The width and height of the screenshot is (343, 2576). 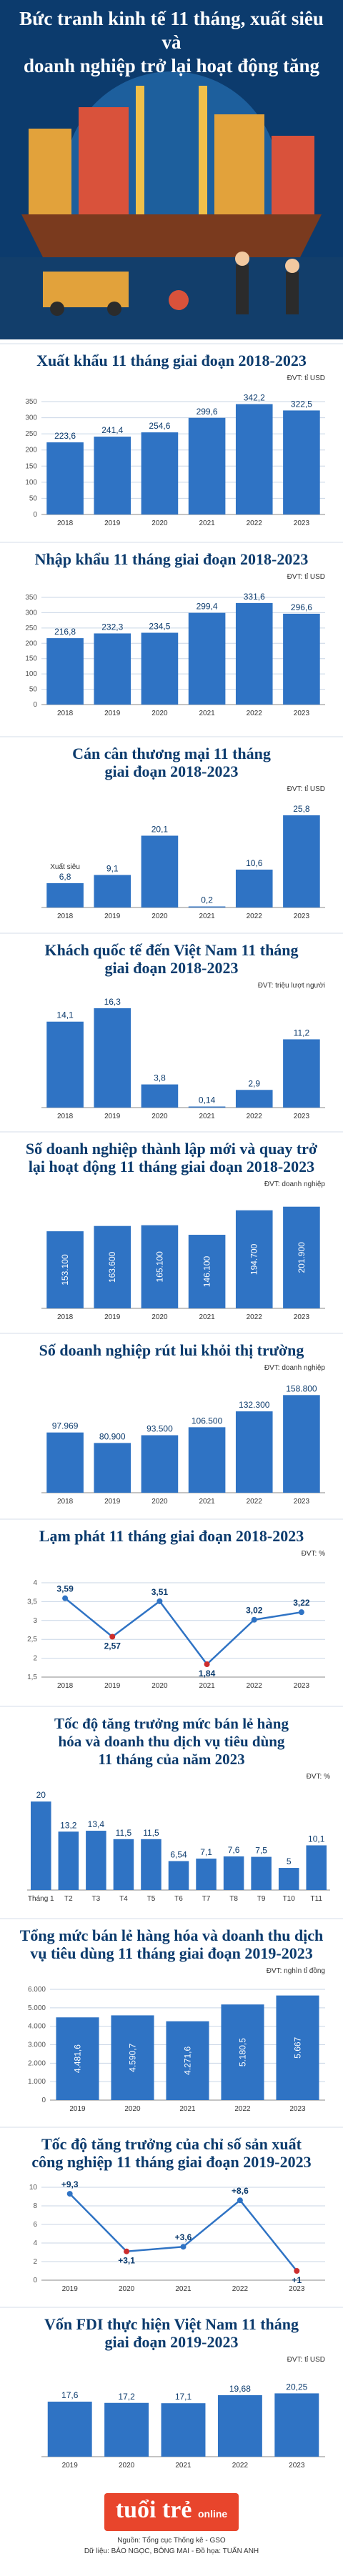 What do you see at coordinates (37, 2027) in the screenshot?
I see `y-tick-label: 4.000` at bounding box center [37, 2027].